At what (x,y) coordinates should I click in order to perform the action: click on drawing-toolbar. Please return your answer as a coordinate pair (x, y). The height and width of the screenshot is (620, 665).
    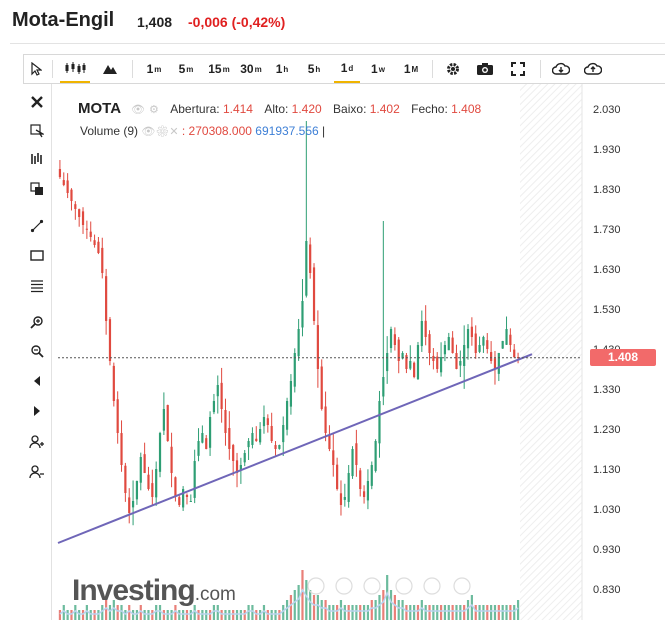
    Looking at the image, I should click on (37, 352).